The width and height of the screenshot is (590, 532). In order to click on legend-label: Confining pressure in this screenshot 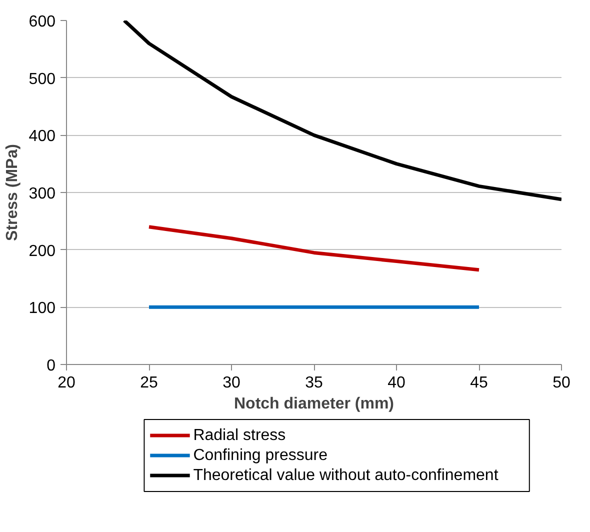, I will do `click(260, 455)`.